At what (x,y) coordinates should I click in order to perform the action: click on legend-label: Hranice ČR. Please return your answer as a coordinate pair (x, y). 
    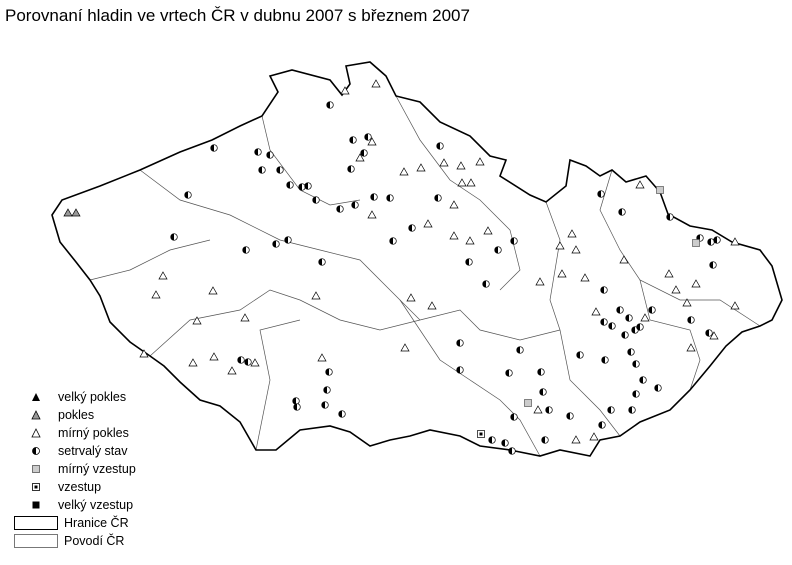
    Looking at the image, I should click on (96, 523).